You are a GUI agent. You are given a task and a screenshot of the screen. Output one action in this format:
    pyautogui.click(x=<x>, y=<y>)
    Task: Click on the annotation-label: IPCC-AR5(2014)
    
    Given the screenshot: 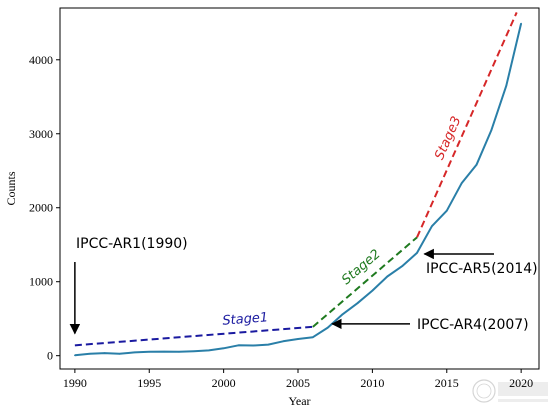 What is the action you would take?
    pyautogui.click(x=482, y=269)
    